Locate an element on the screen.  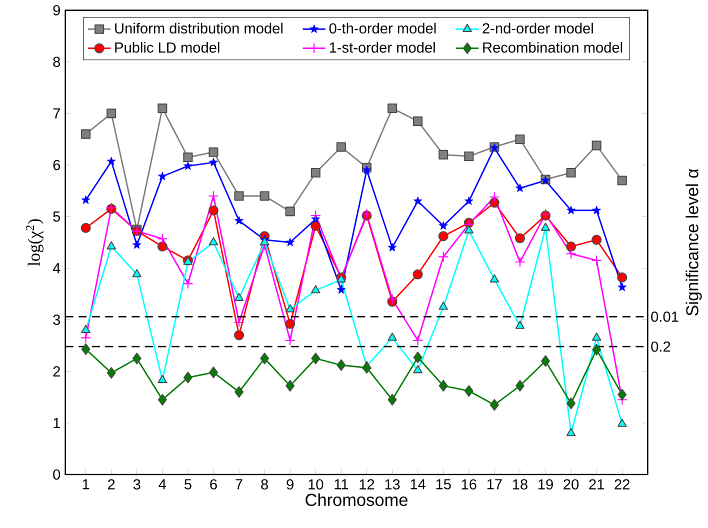
legend-label: Recombination model is located at coordinates (552, 47).